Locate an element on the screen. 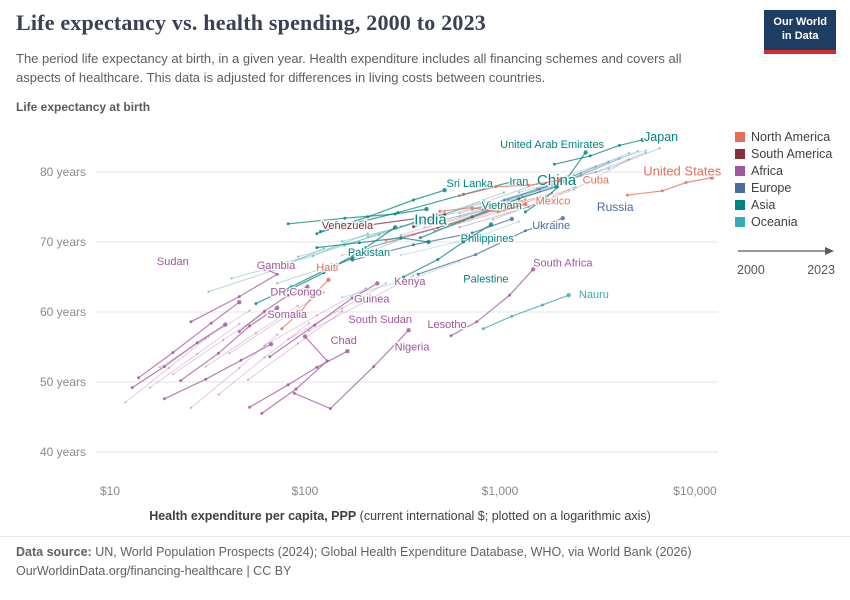  country-label: Mexico is located at coordinates (553, 201).